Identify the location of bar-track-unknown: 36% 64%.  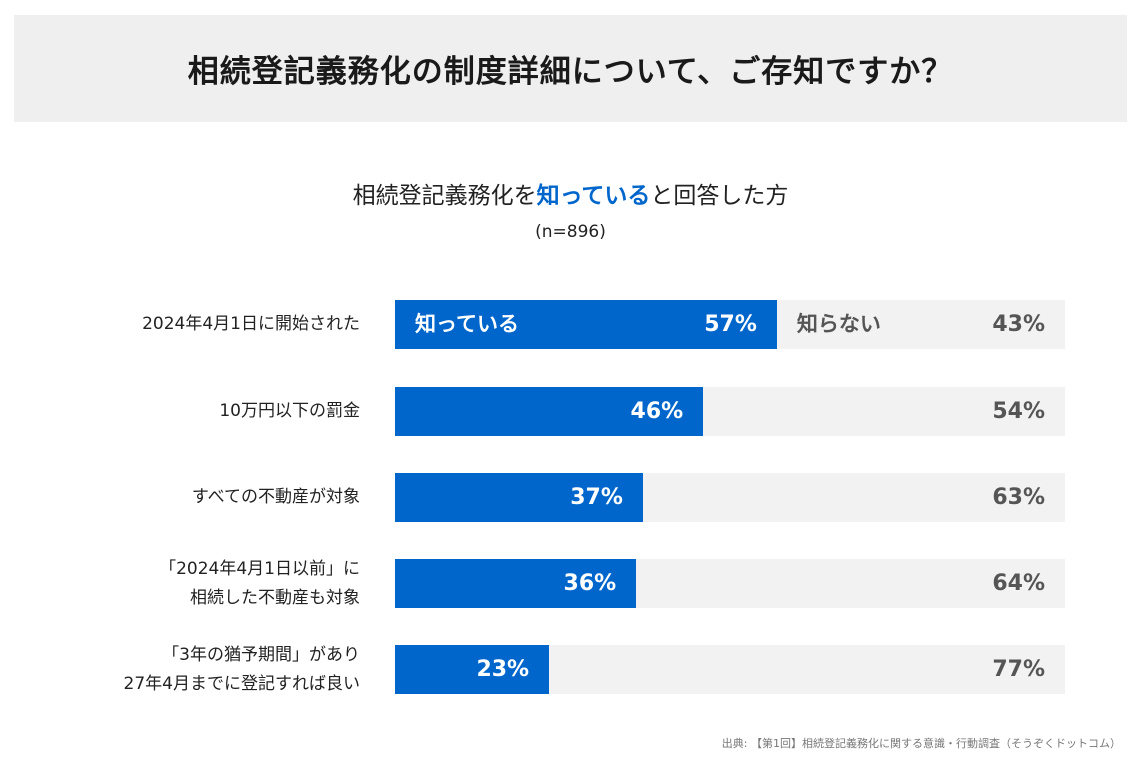
(730, 583).